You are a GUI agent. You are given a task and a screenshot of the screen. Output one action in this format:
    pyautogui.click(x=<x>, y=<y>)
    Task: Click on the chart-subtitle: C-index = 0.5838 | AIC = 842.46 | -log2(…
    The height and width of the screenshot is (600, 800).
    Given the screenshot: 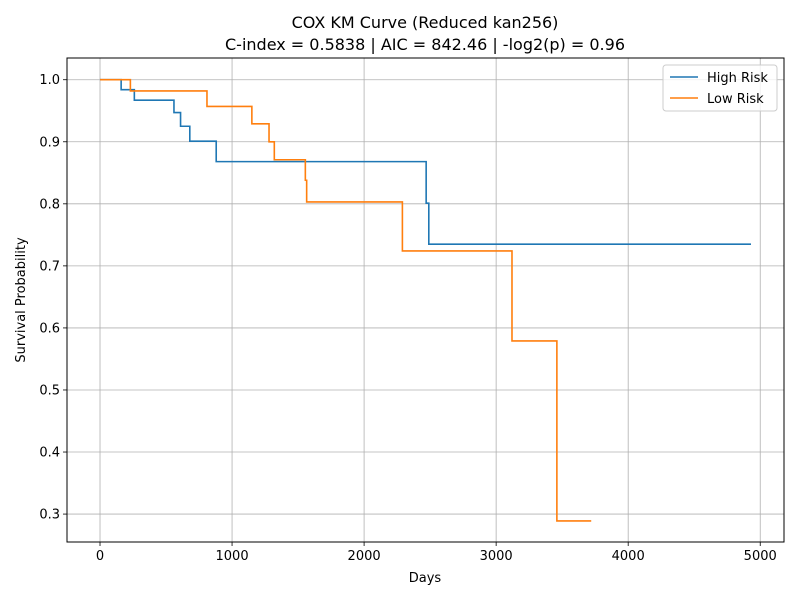 What is the action you would take?
    pyautogui.click(x=425, y=44)
    